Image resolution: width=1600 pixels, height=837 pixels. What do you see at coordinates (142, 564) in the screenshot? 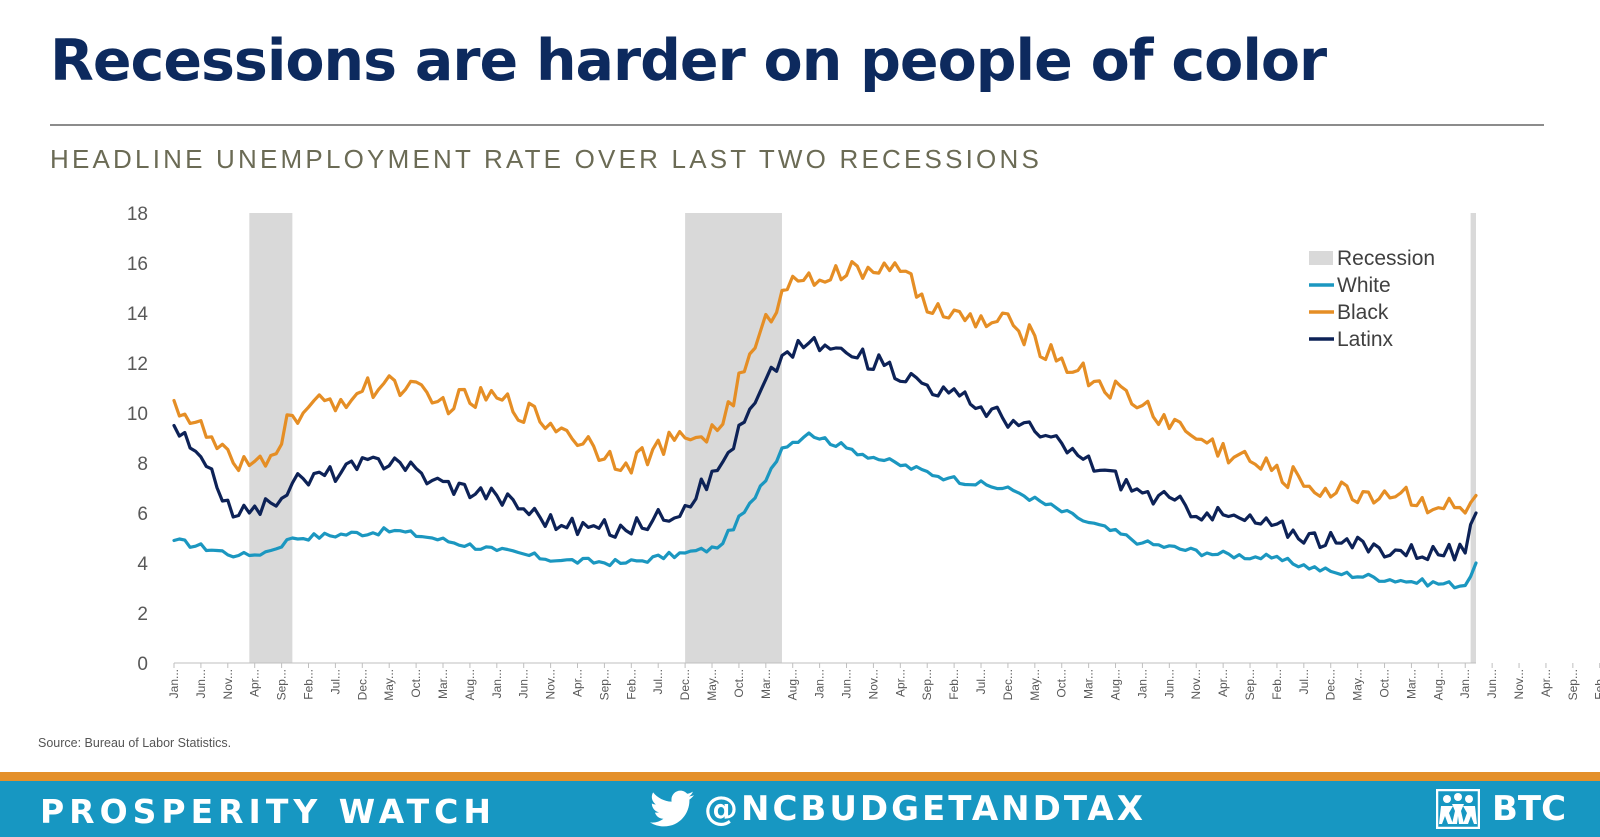
I see `y-tick-label: 4` at bounding box center [142, 564].